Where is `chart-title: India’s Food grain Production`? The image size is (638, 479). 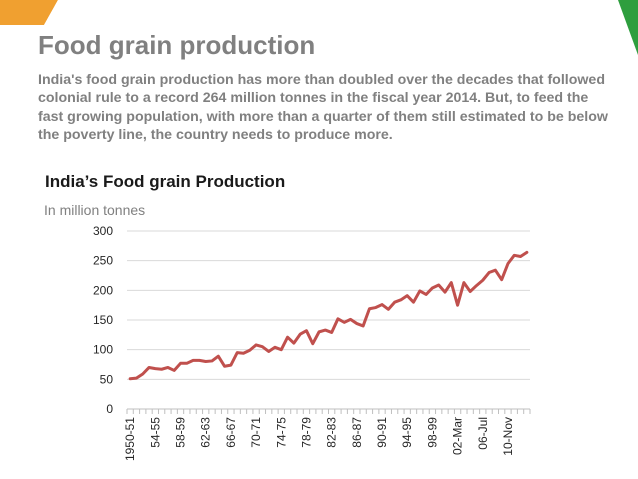
chart-title: India’s Food grain Production is located at coordinates (165, 181).